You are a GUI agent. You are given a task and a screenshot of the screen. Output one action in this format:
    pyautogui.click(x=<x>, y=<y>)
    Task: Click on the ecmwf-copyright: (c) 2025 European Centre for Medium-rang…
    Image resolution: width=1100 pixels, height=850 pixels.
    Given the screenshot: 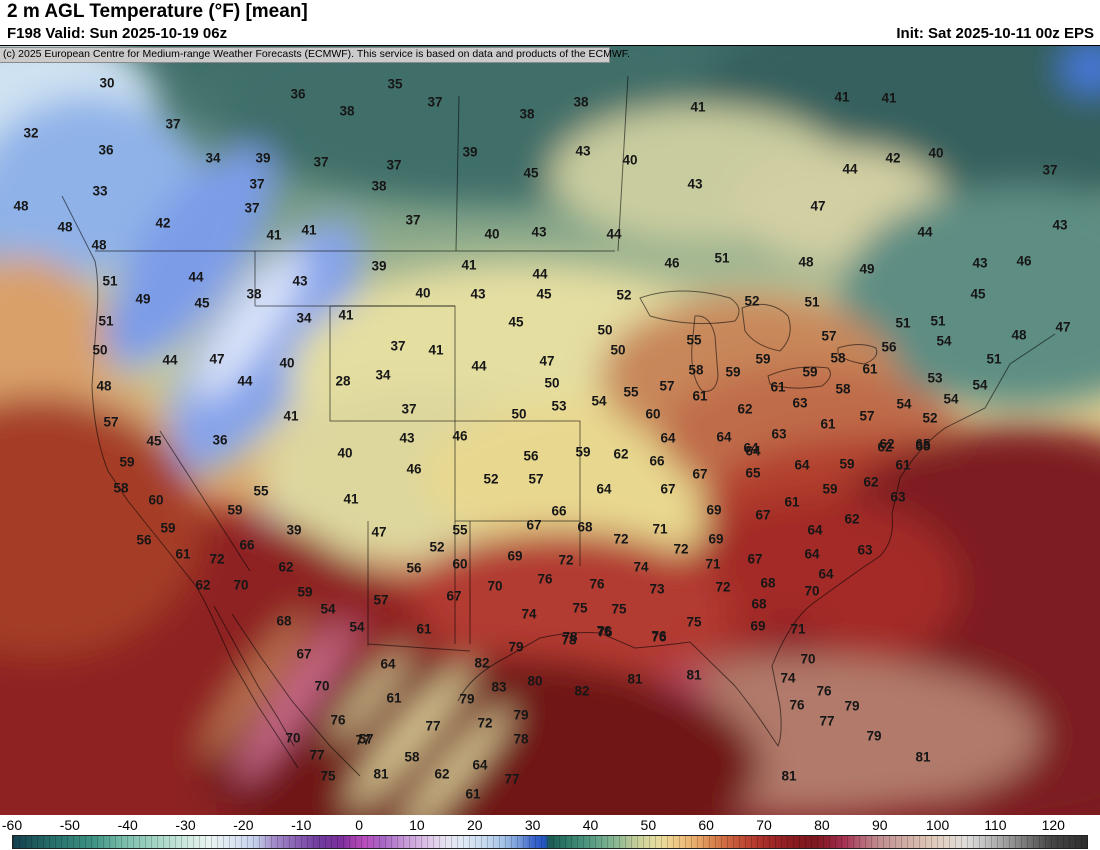 What is the action you would take?
    pyautogui.click(x=315, y=55)
    